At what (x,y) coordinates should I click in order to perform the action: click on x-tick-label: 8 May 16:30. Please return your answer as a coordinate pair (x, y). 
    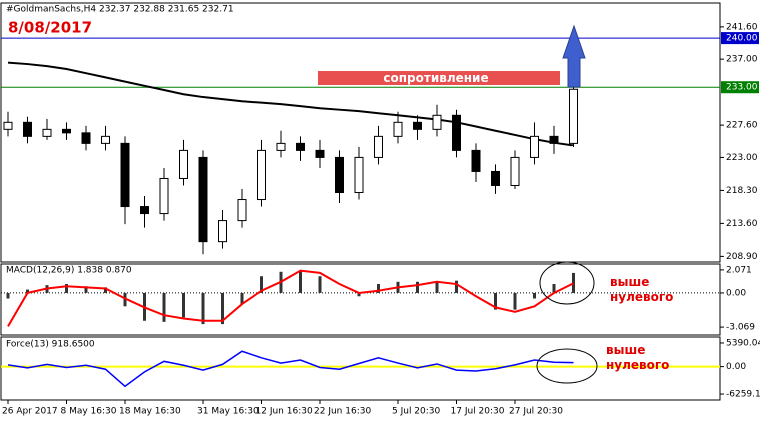
    Looking at the image, I should click on (89, 412).